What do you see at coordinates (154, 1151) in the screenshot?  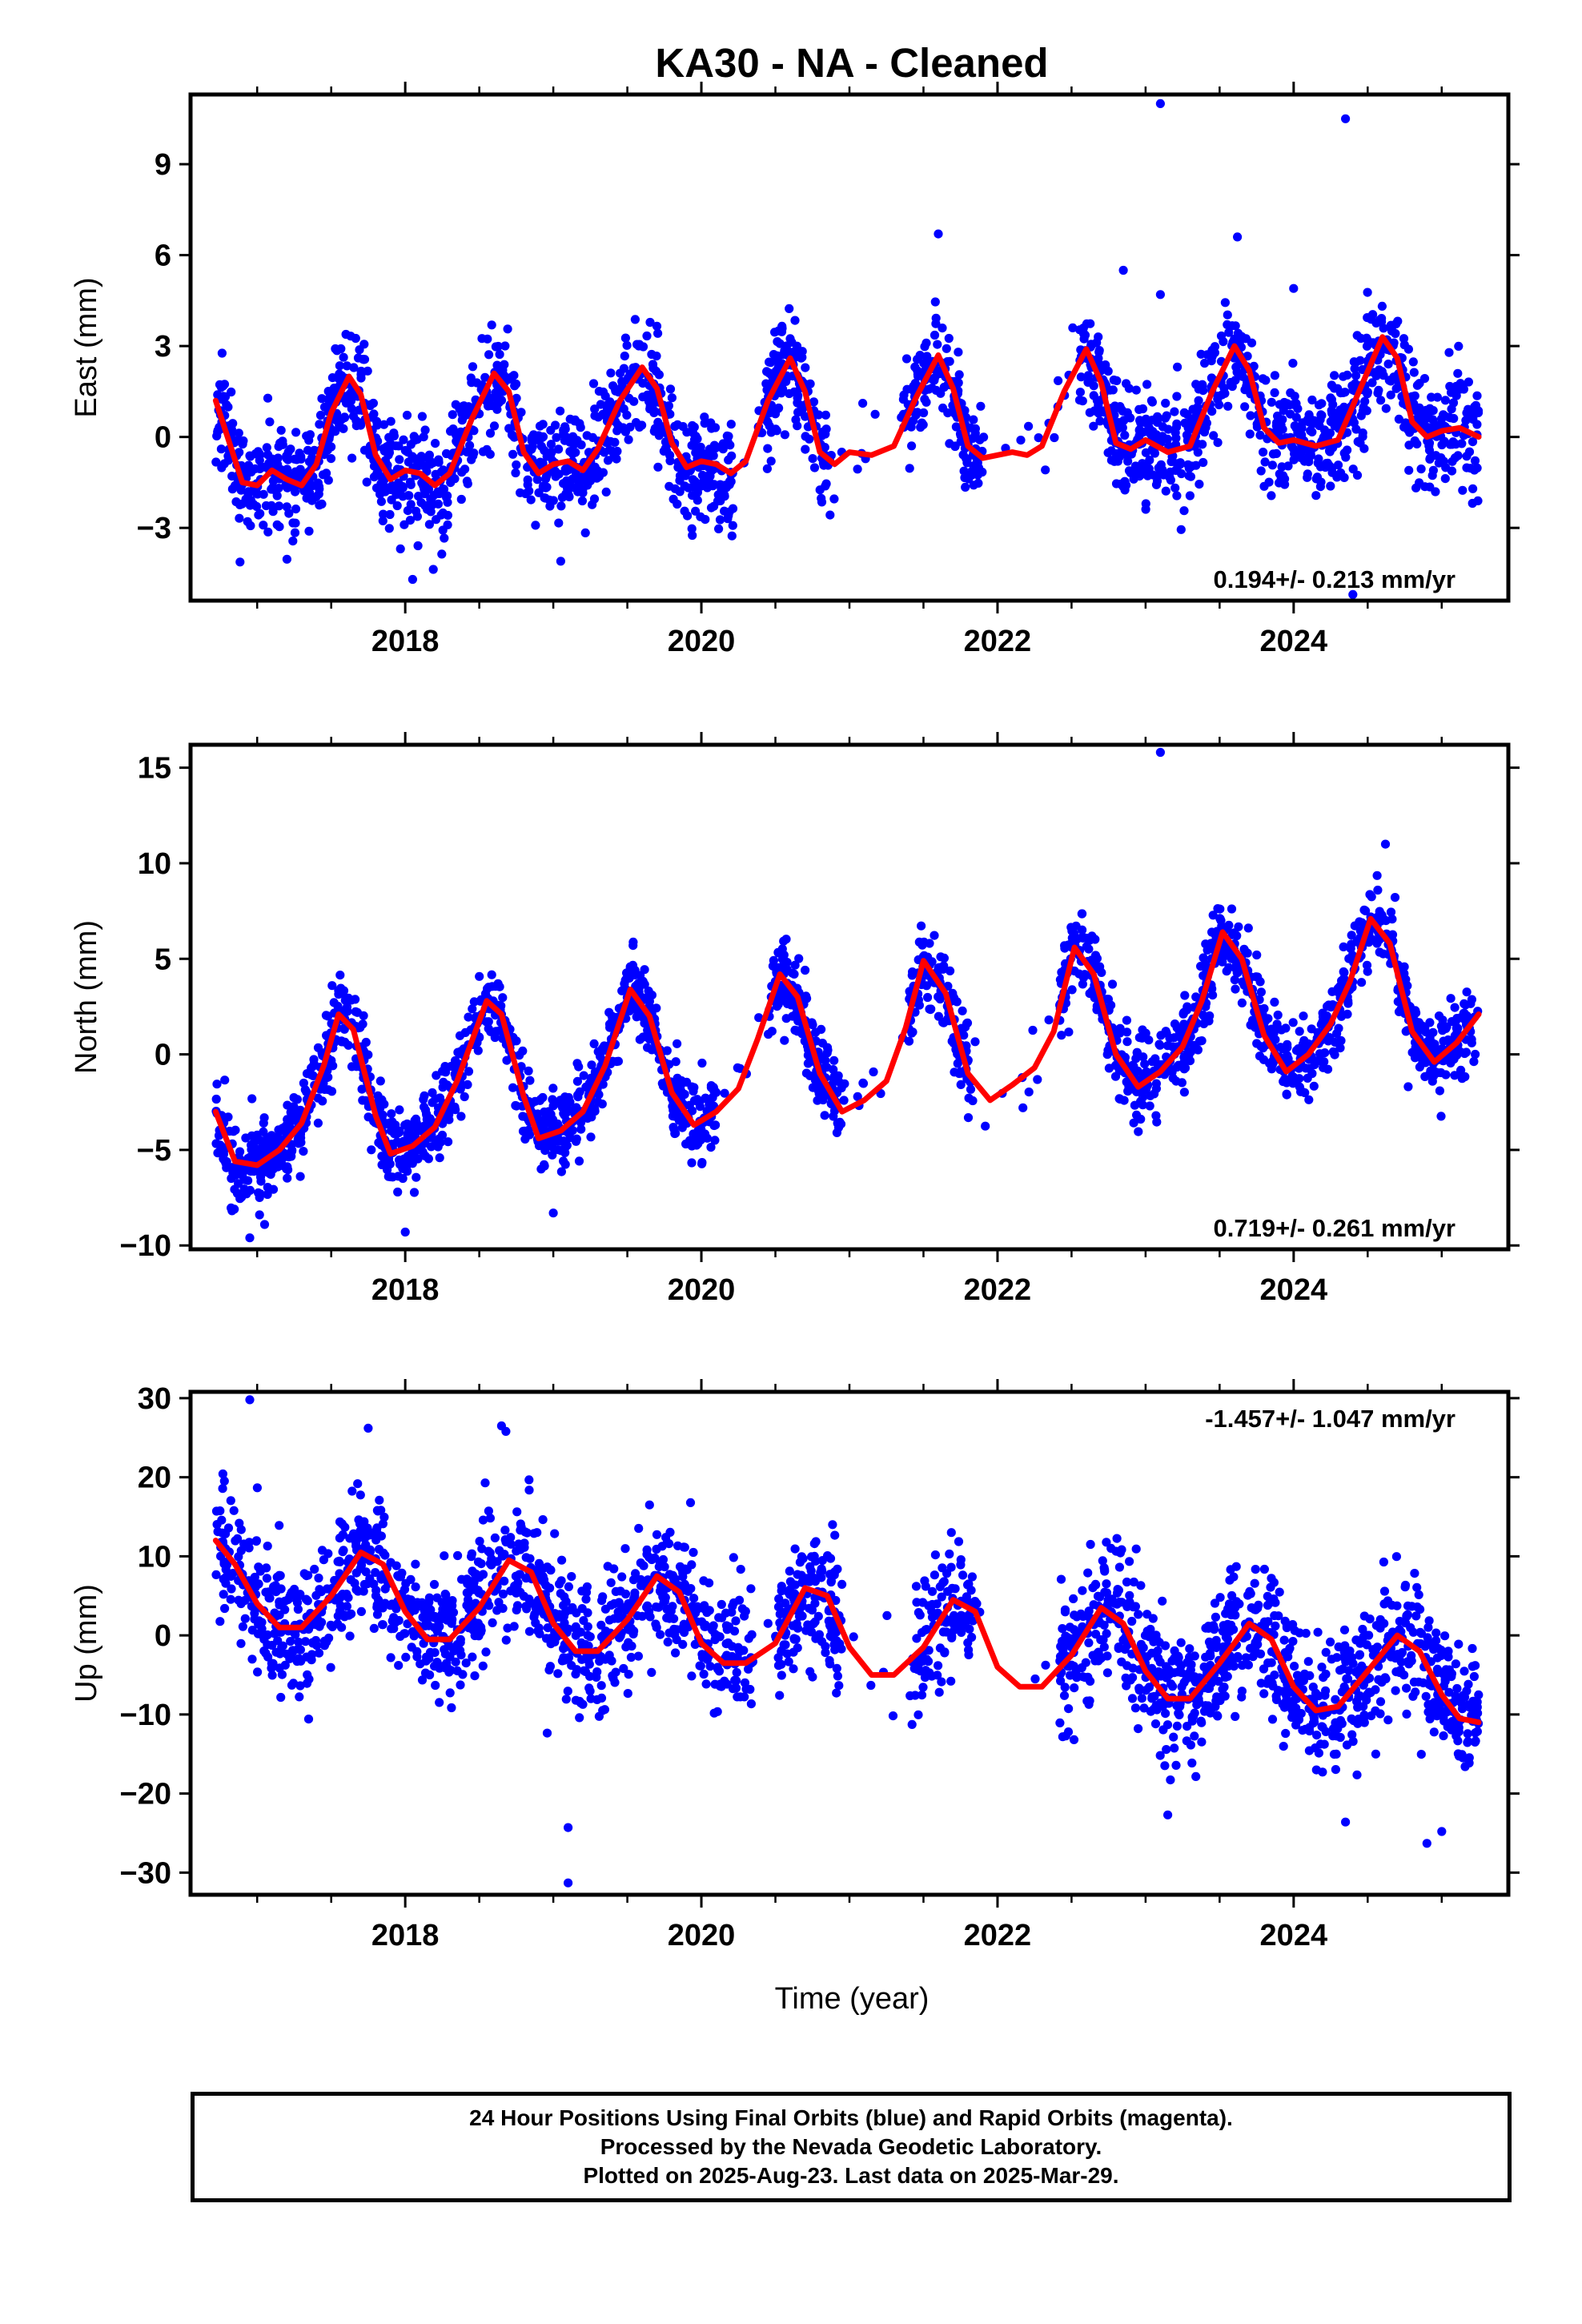 I see `y-tick-label: −5` at bounding box center [154, 1151].